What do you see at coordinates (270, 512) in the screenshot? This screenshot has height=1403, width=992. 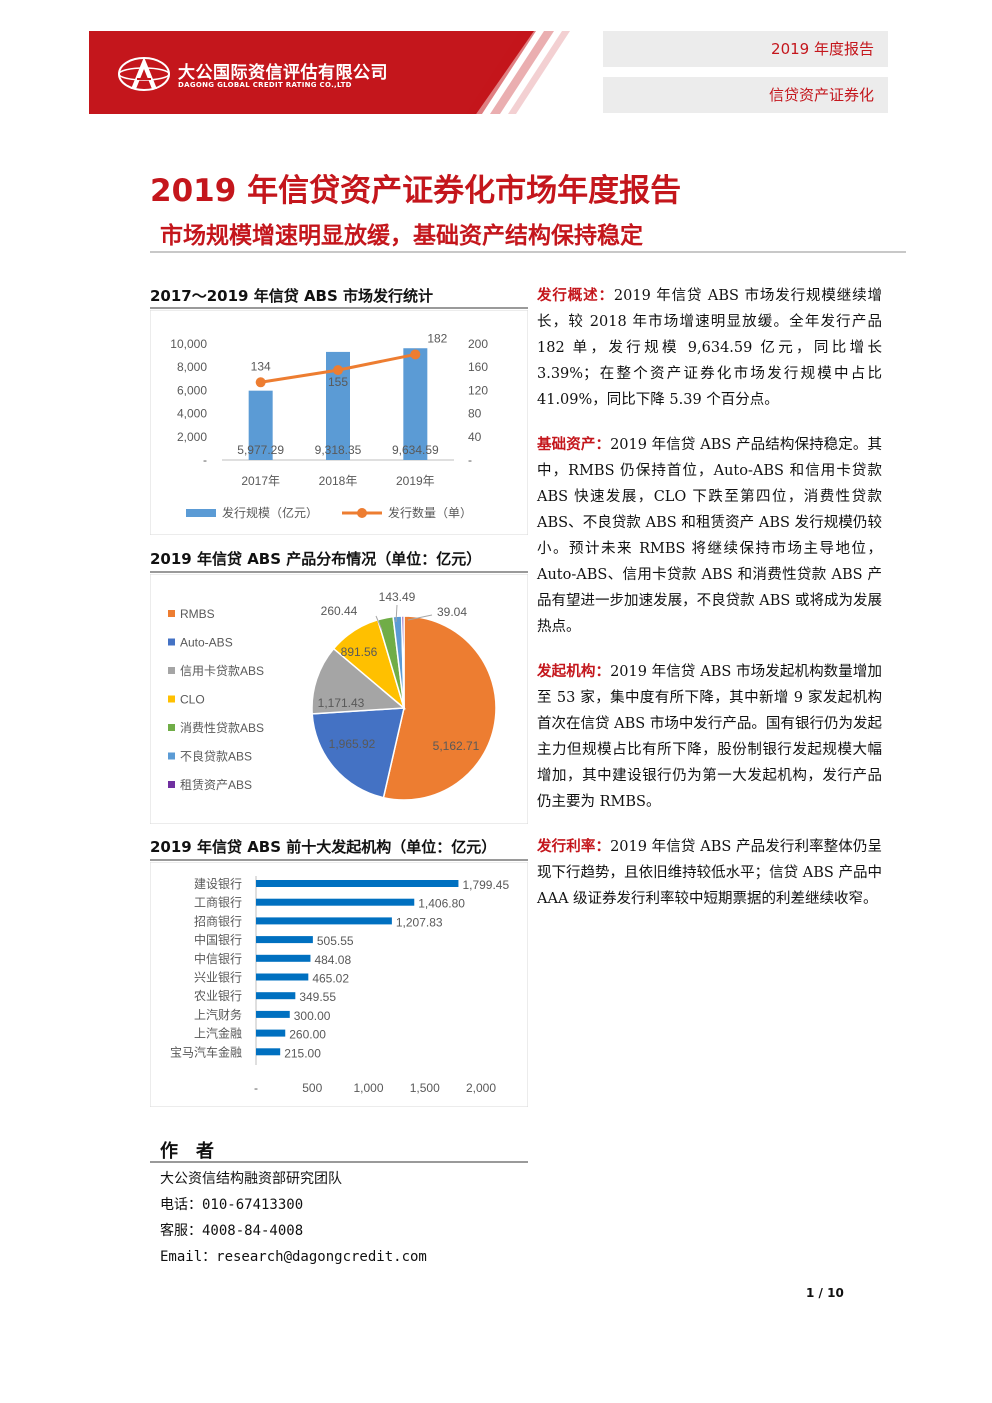 I see `legend-label-bars: 发行规模（亿元）` at bounding box center [270, 512].